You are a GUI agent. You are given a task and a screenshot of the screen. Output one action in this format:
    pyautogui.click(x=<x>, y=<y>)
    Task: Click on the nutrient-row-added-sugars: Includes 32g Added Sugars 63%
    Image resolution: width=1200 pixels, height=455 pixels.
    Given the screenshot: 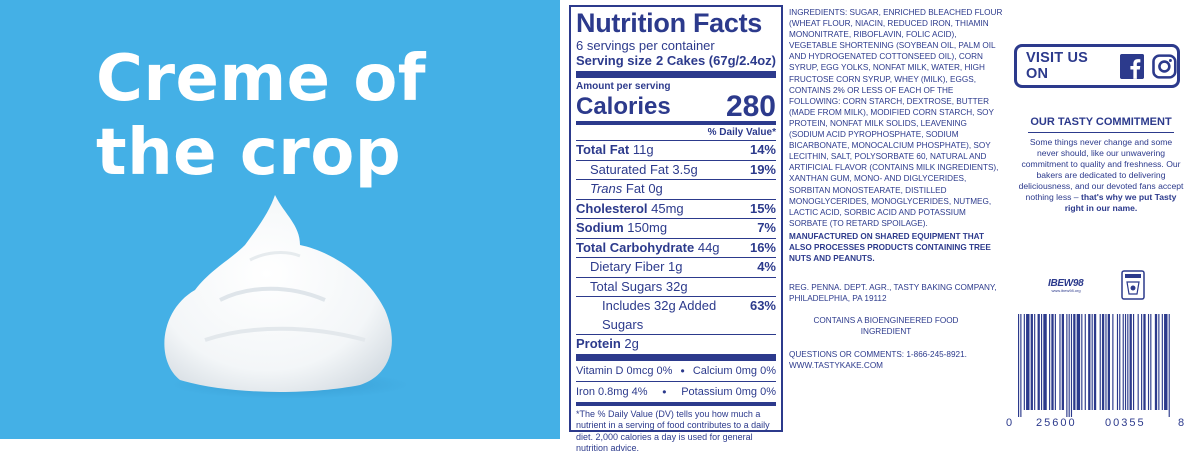 What is the action you would take?
    pyautogui.click(x=676, y=316)
    